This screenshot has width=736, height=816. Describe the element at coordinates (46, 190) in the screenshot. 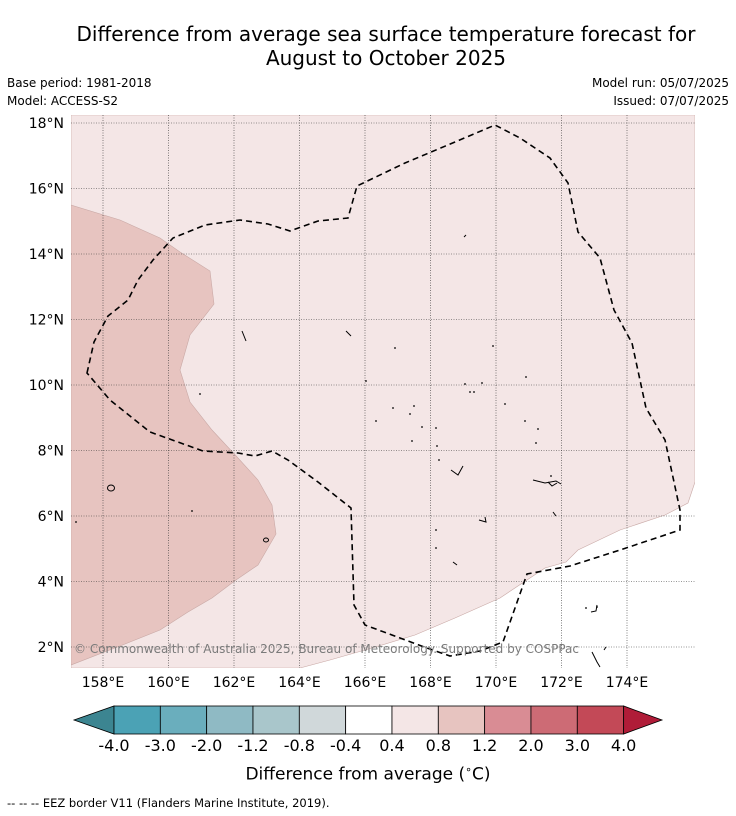

I see `lat-label: 16°N` at that location.